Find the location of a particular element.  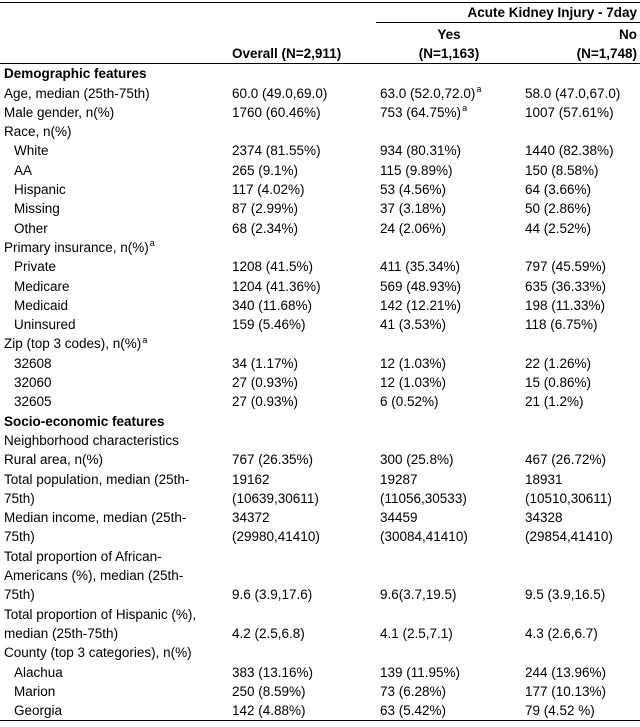

cell-text: 73 (6.28%) is located at coordinates (413, 691).